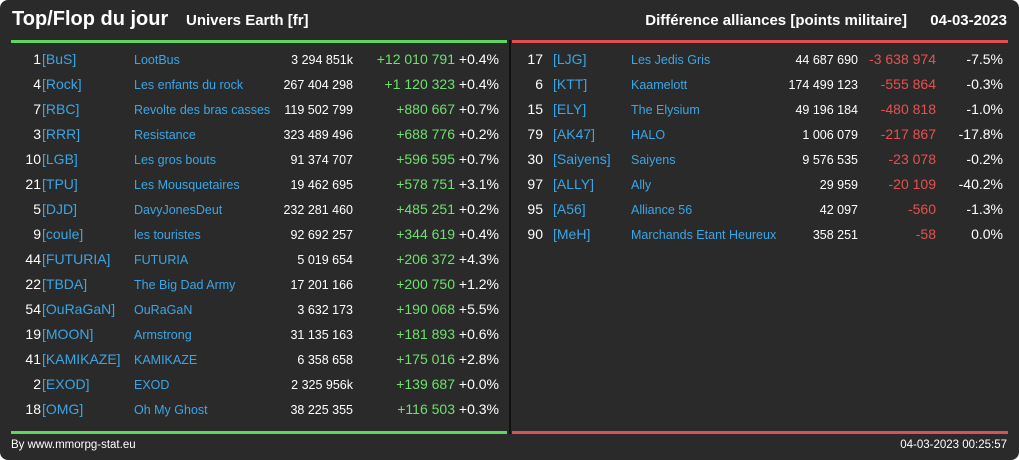 This screenshot has height=460, width=1019. I want to click on alliance-tag: [BuS], so click(59, 59).